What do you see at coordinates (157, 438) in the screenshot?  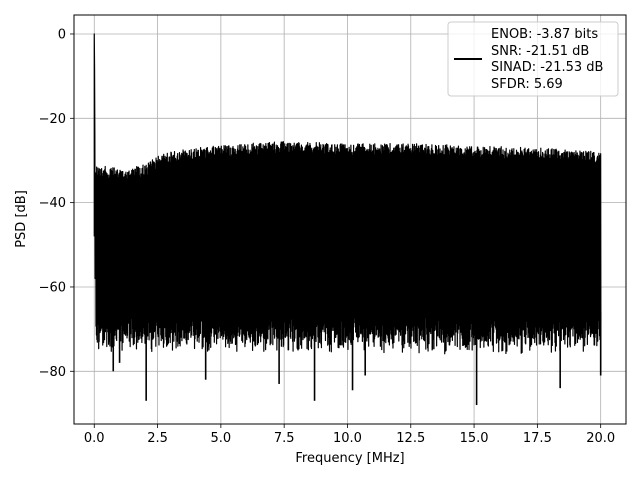 I see `x-tick-label: 2.5` at bounding box center [157, 438].